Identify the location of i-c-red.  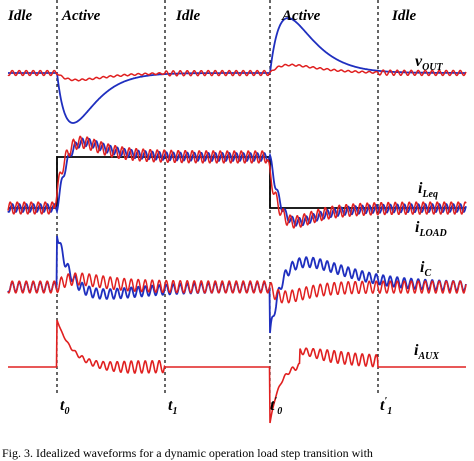
(237, 288).